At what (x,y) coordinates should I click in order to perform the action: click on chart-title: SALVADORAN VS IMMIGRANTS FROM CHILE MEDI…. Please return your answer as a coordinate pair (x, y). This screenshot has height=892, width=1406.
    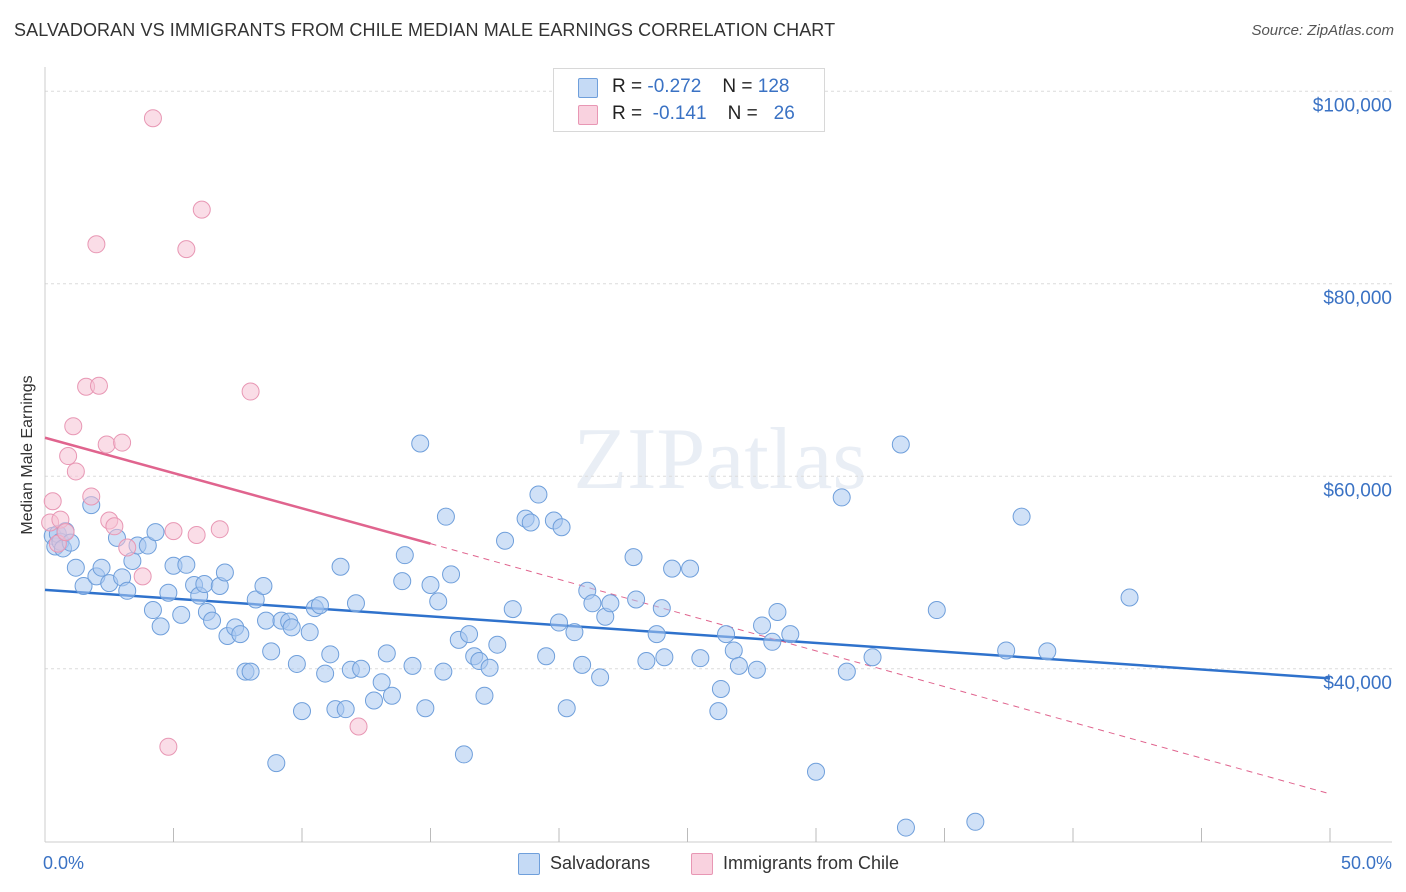
    Looking at the image, I should click on (425, 30).